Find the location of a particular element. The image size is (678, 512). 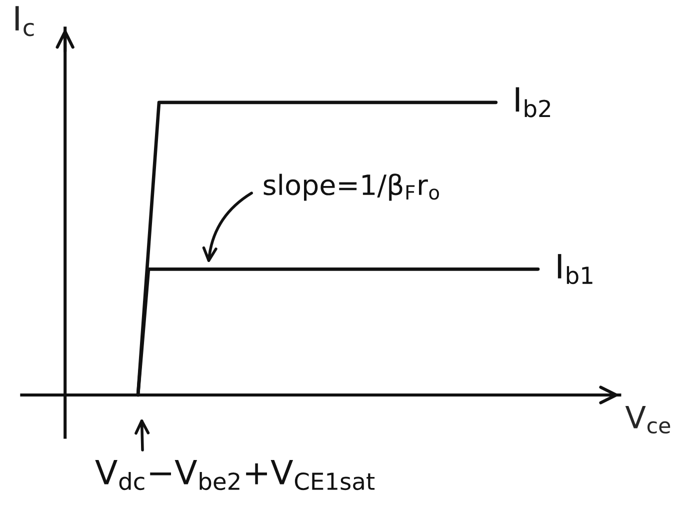

series-label: I$_{b2}$ is located at coordinates (533, 102).